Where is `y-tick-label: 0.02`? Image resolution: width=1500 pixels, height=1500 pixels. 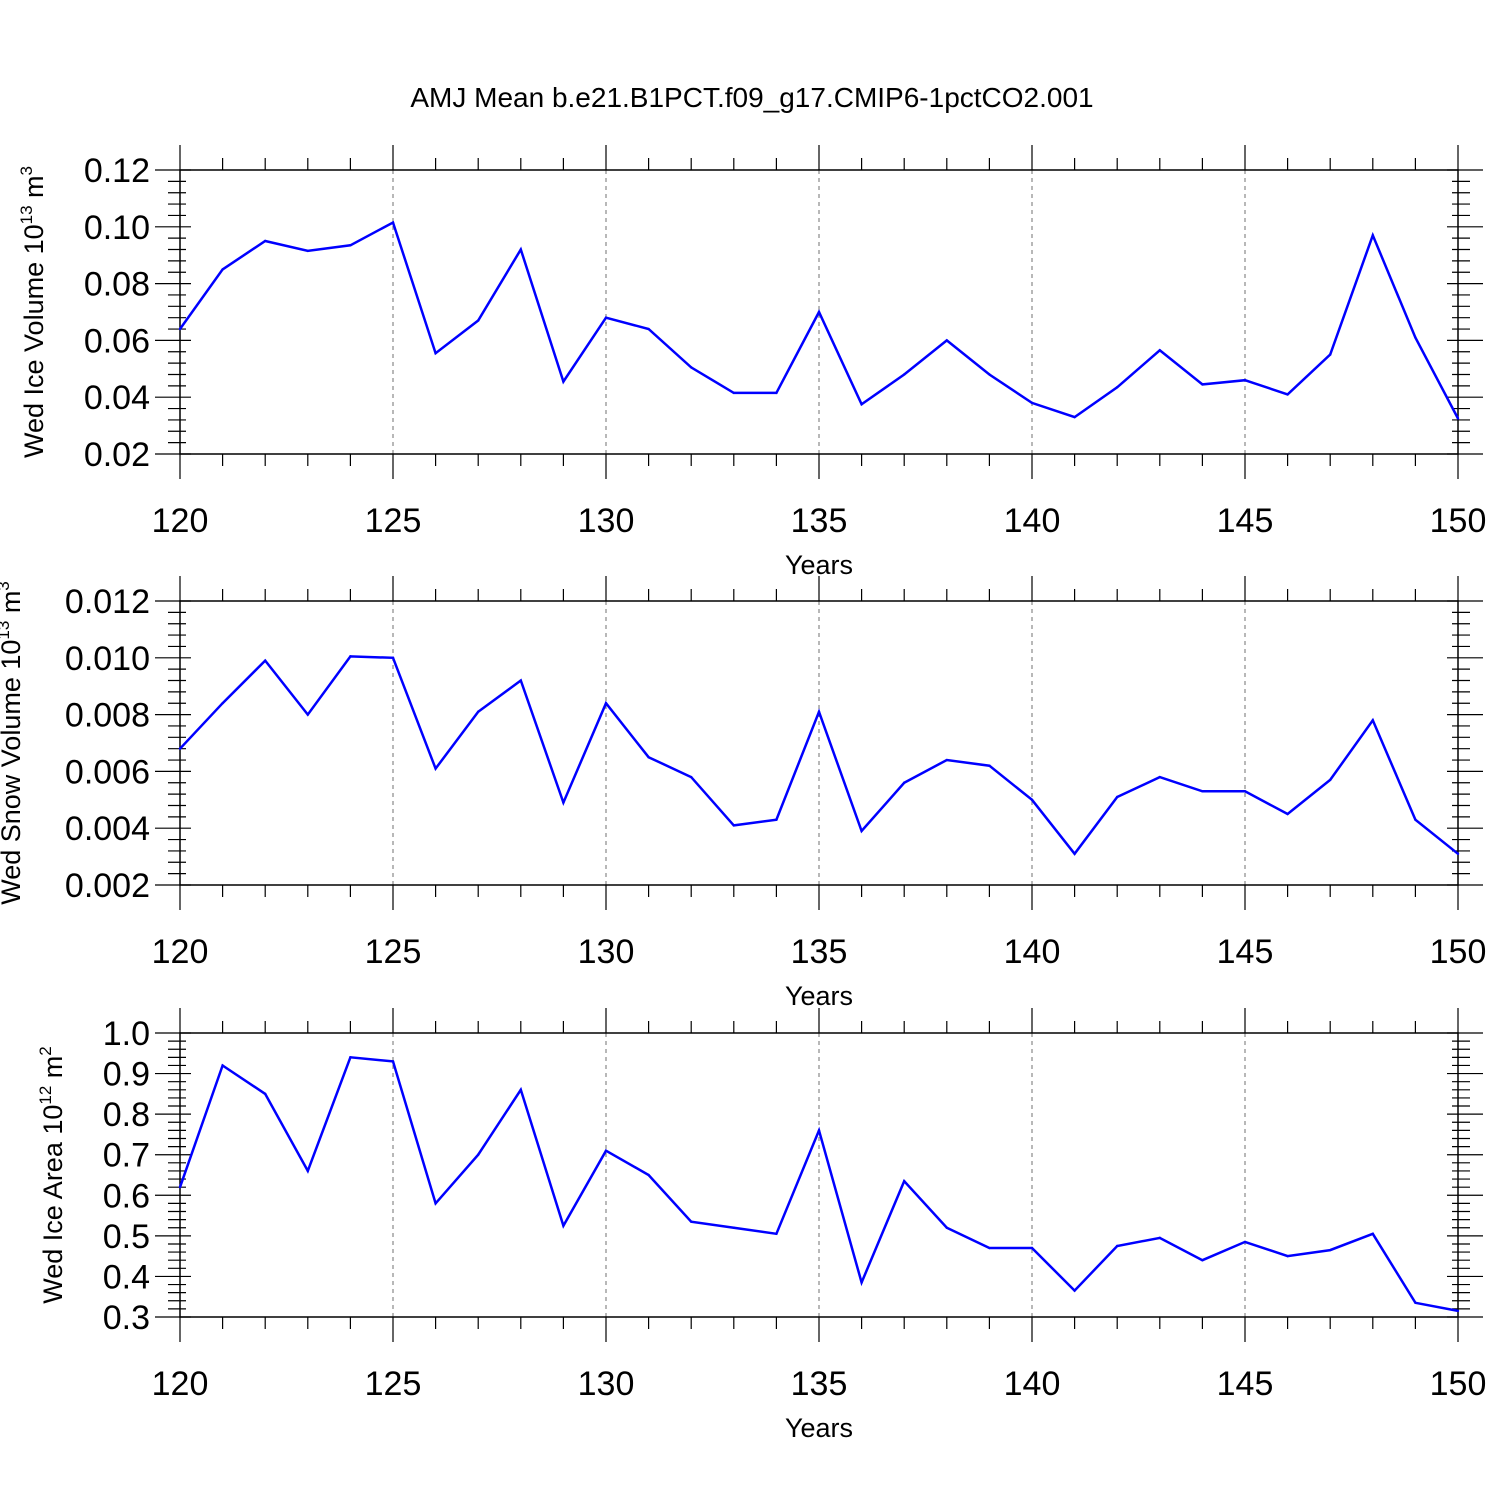
y-tick-label: 0.02 is located at coordinates (117, 455).